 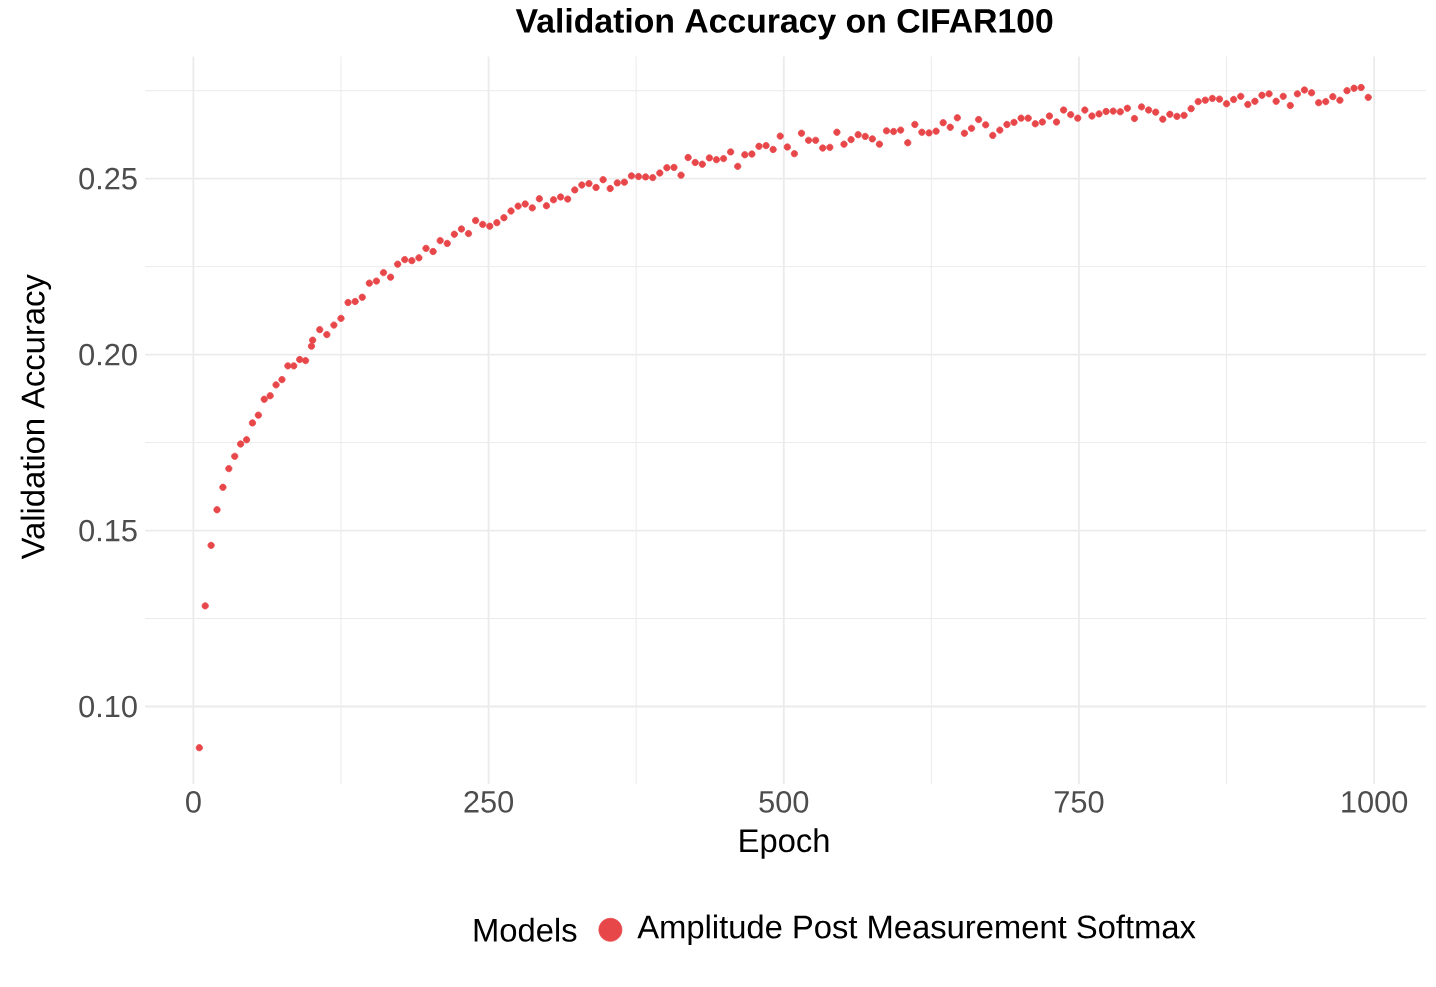 I want to click on chart-title: Validation Accuracy on CIFAR100, so click(x=784, y=23).